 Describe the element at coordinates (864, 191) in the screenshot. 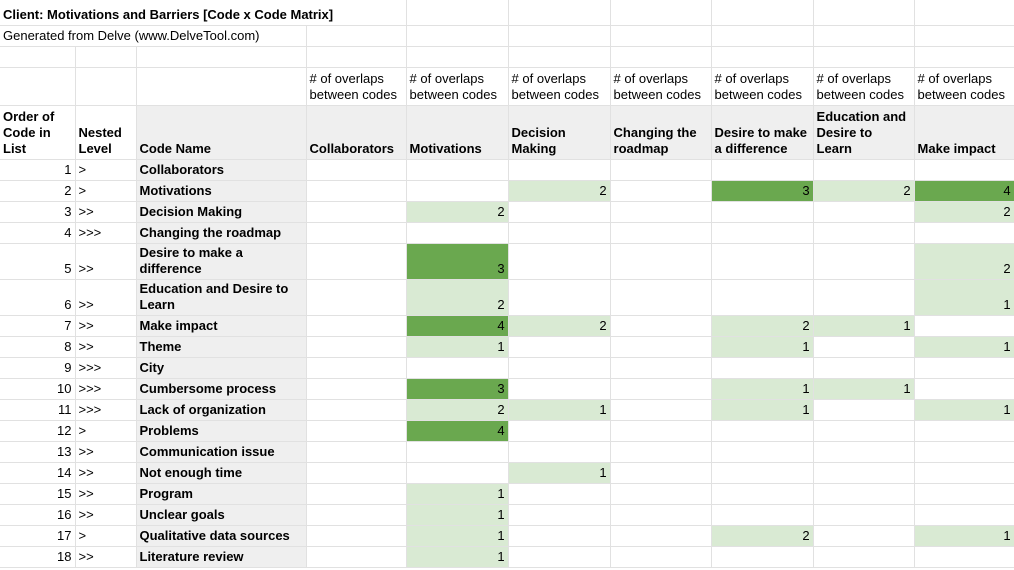

I see `value-cell-r2-education-and-desire-to-learn: 2` at that location.